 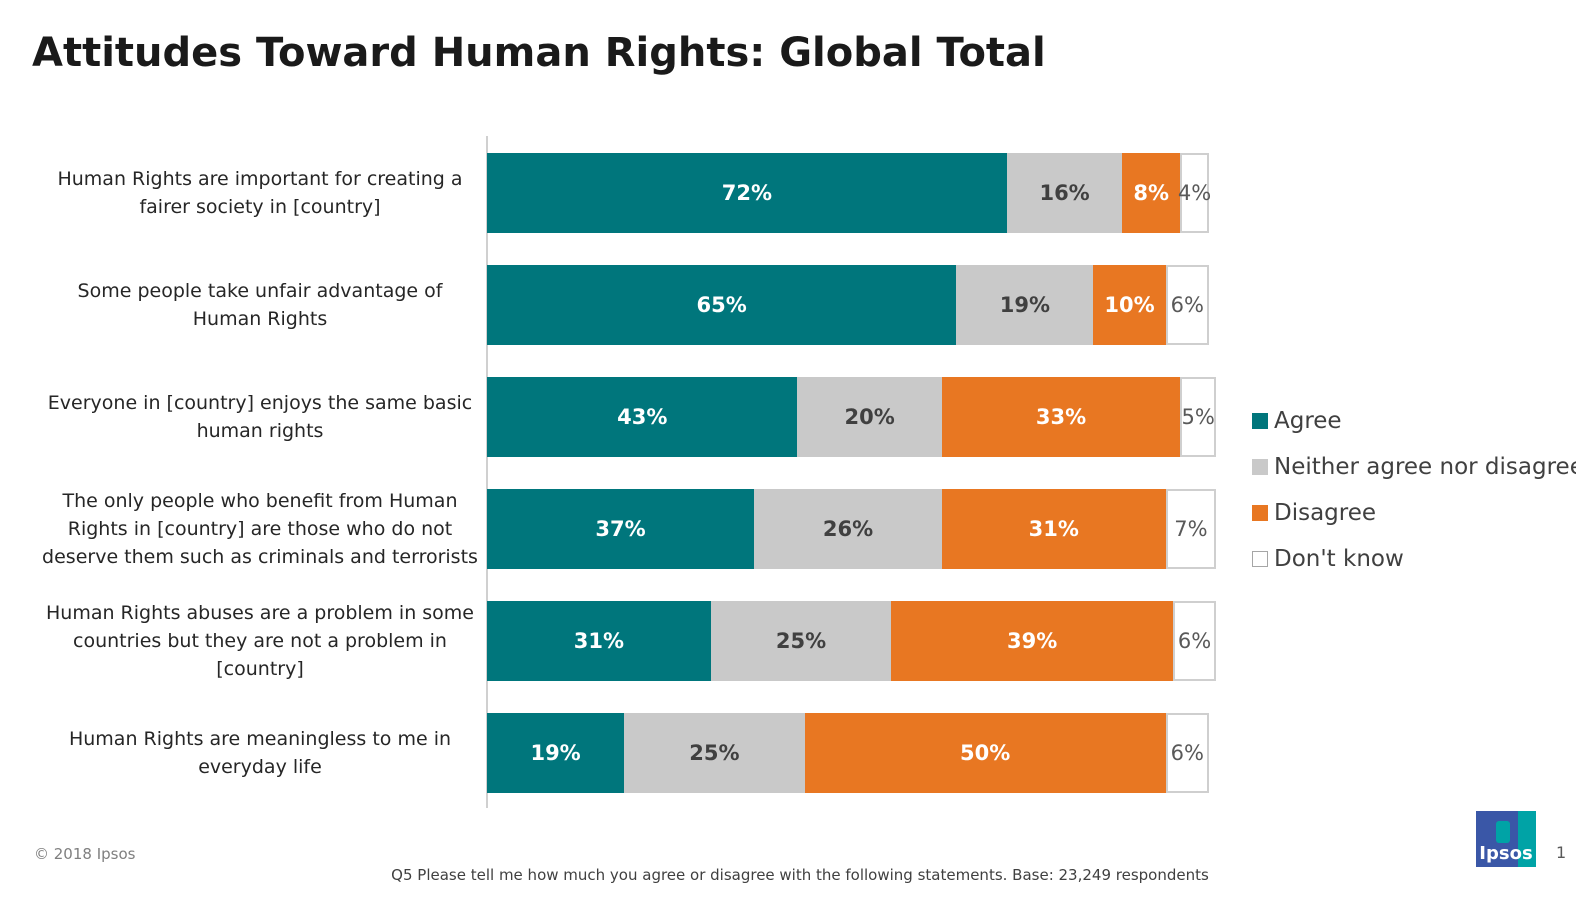 I want to click on bar-segment-disagree: 31%, so click(x=1053, y=529).